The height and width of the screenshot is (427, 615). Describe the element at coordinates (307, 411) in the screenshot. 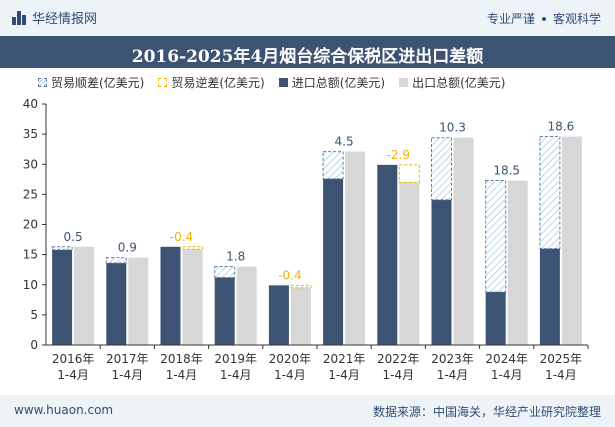

I see `footer-bar: www.huaon.com 数据来源：中国海关，华经产业研究院整理` at that location.